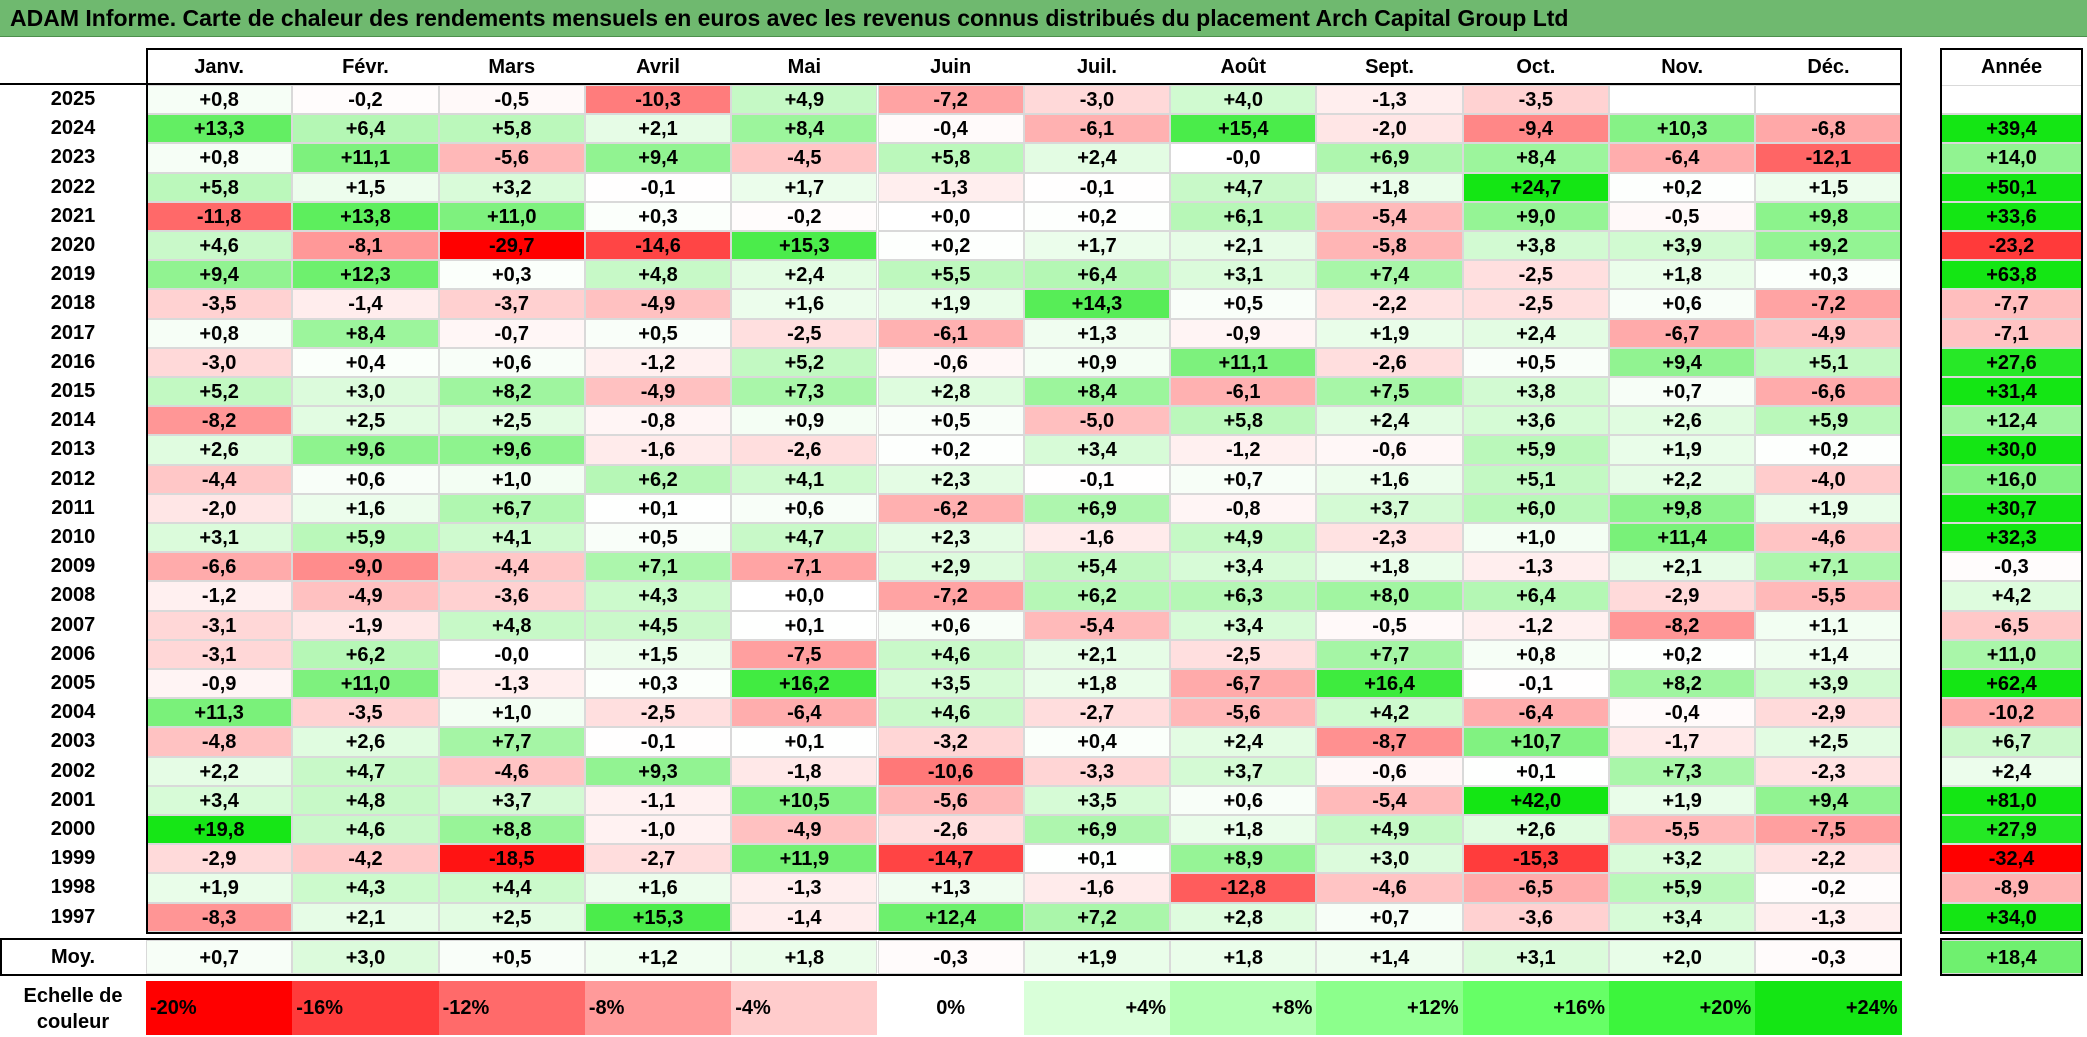  I want to click on heatmap-cell: +0,7, so click(1682, 392).